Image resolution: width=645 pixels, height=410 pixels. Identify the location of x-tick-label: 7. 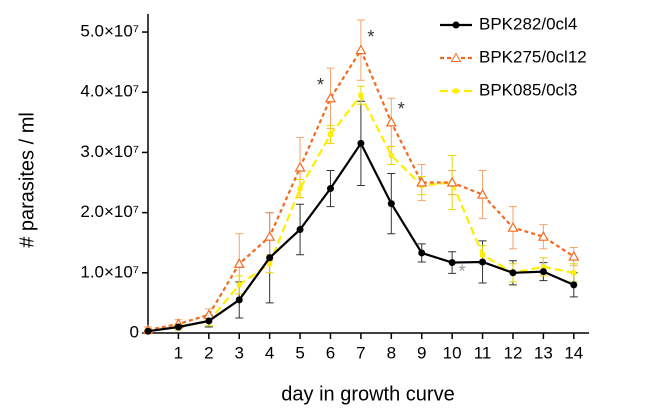
(360, 352).